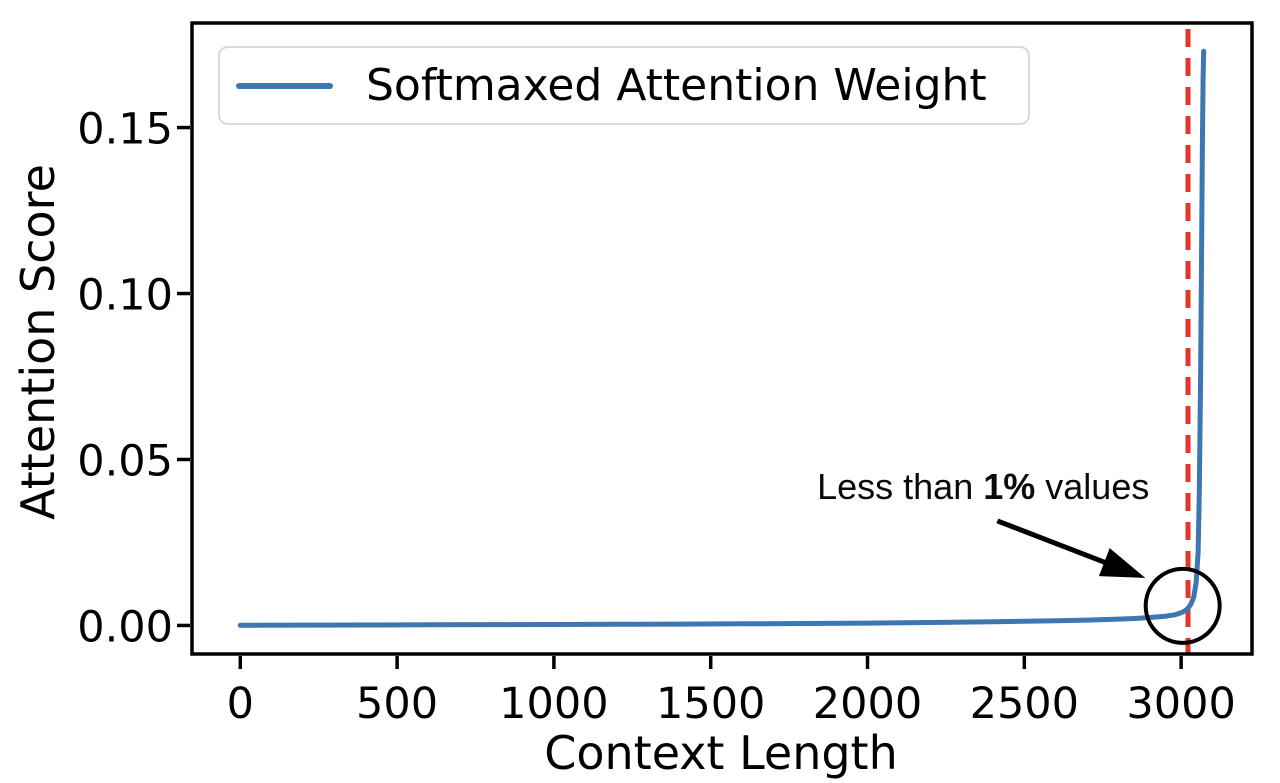 This screenshot has width=1280, height=783. I want to click on legend-box: Softmaxed Attention Weight, so click(624, 85).